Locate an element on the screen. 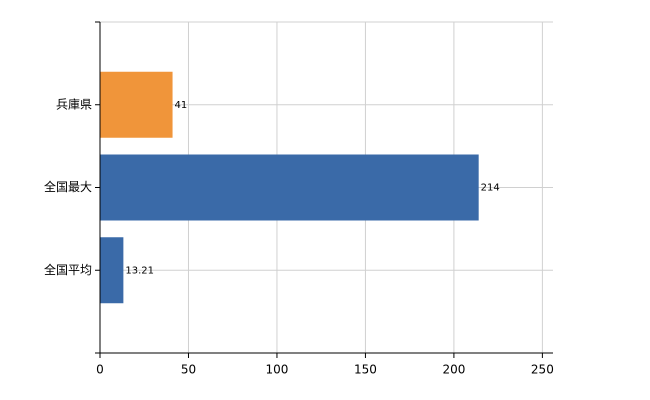 Image resolution: width=650 pixels, height=400 pixels. value-label: 41 is located at coordinates (181, 105).